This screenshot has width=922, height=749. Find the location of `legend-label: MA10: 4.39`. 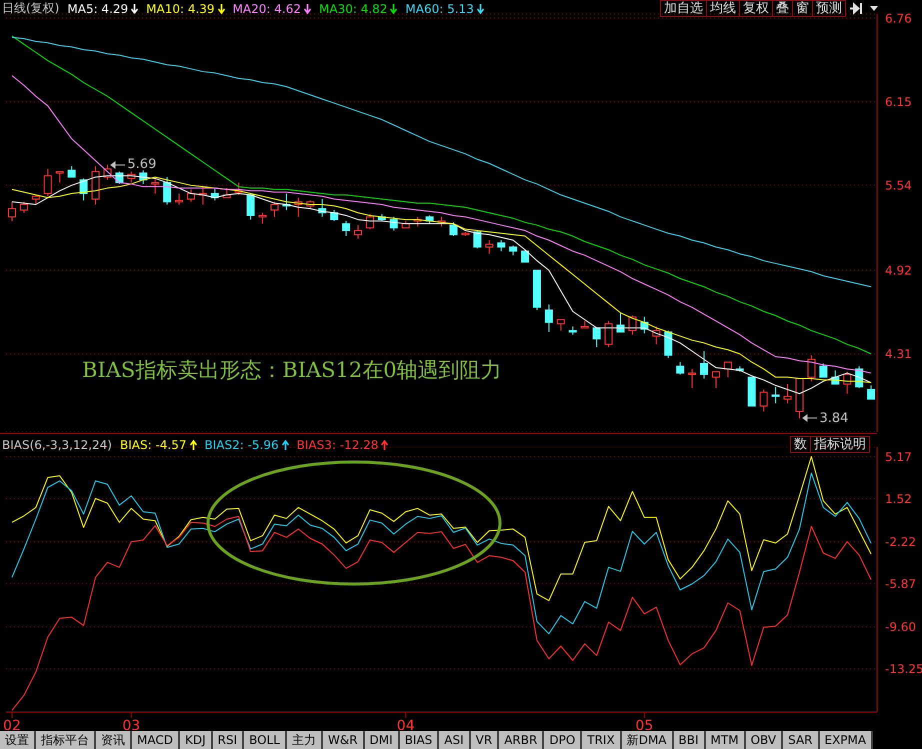

legend-label: MA10: 4.39 is located at coordinates (181, 9).